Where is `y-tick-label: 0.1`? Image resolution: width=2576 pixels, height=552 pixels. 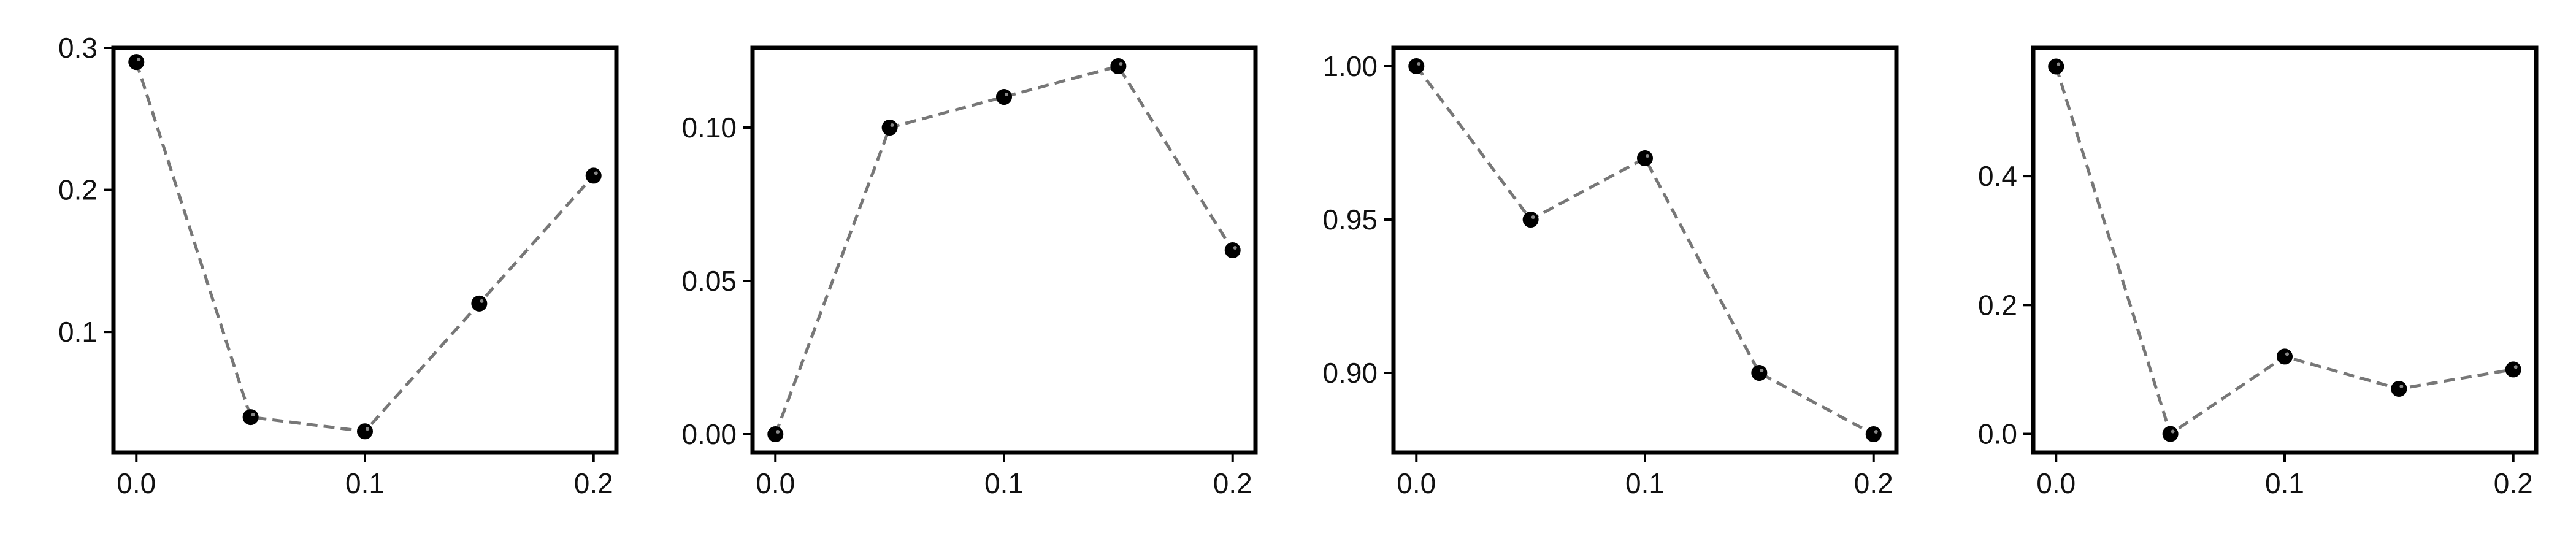
y-tick-label: 0.1 is located at coordinates (78, 332).